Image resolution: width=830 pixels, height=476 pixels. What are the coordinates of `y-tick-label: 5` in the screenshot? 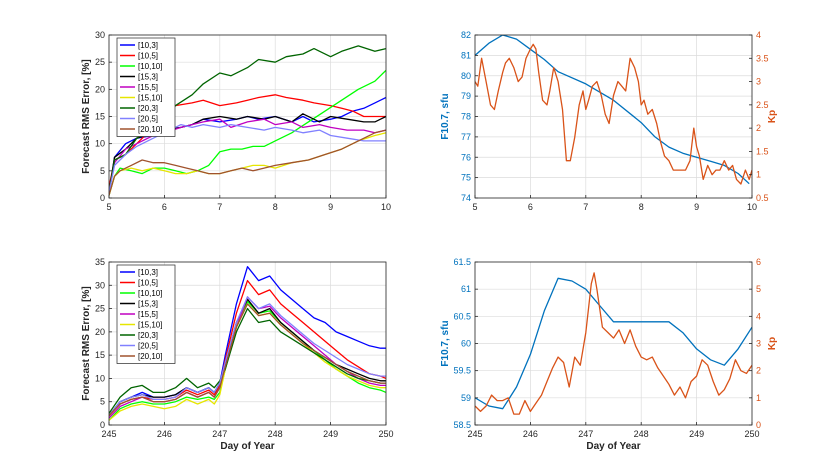 It's located at (102, 171).